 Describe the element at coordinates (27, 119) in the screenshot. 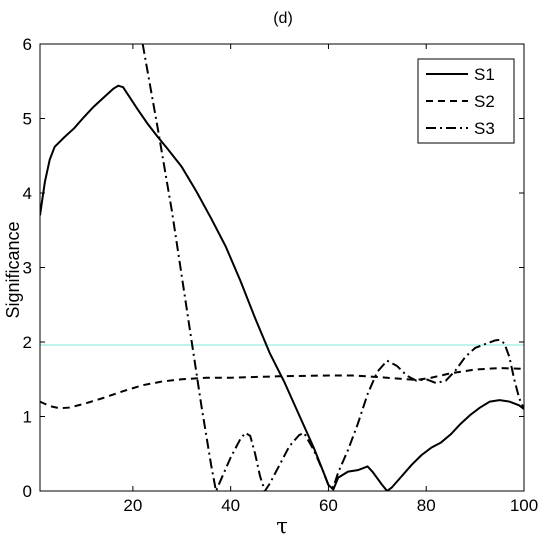

I see `y-tick-label: 5` at that location.